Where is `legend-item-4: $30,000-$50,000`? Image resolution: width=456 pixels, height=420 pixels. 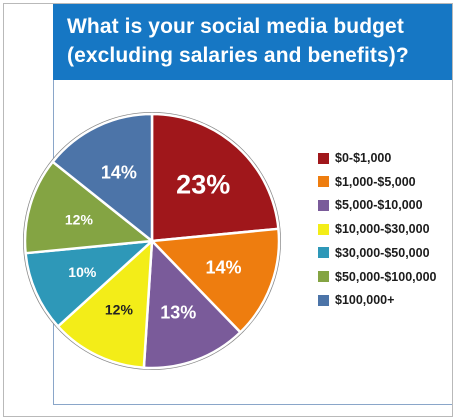 legend-item-4: $30,000-$50,000 is located at coordinates (374, 253).